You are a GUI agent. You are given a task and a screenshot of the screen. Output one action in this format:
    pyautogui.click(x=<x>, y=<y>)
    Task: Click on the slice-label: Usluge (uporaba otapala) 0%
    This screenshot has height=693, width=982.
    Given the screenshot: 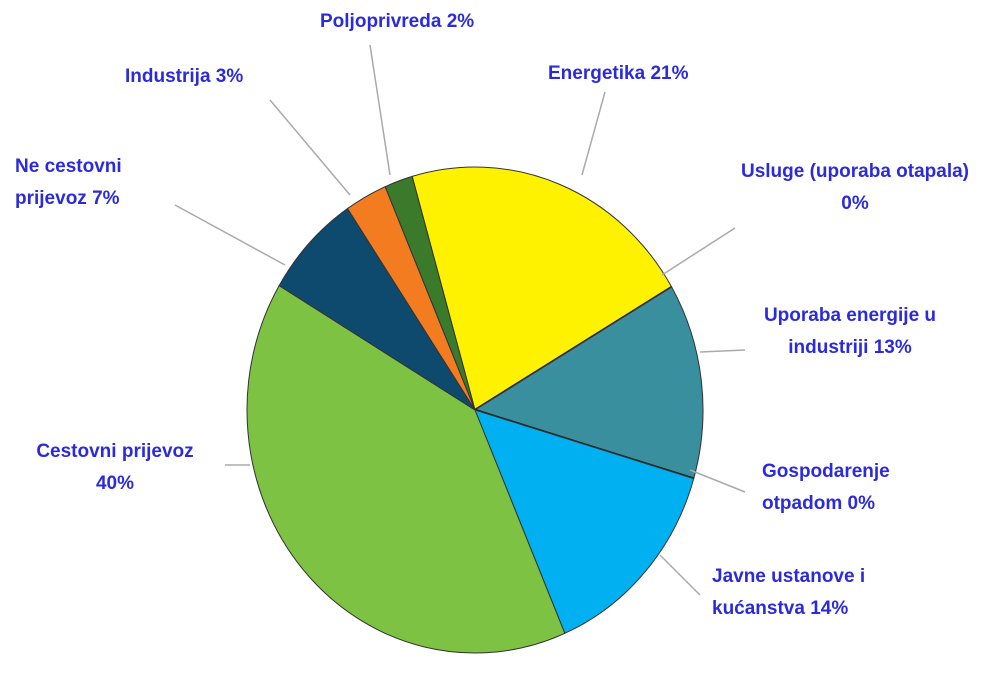 What is the action you would take?
    pyautogui.click(x=855, y=188)
    